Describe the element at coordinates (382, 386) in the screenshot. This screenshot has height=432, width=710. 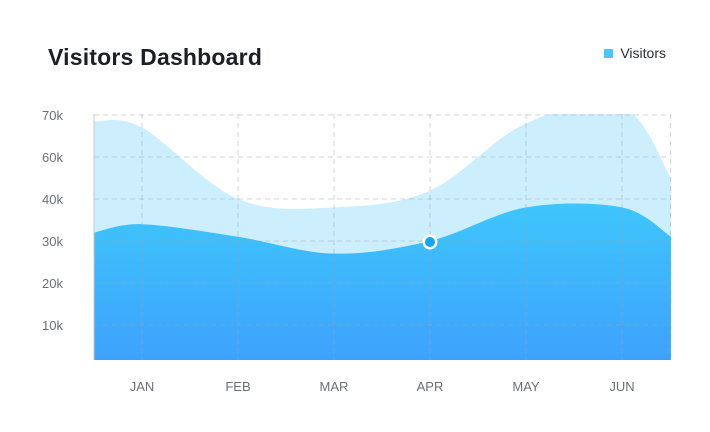
I see `x-axis: JAN FEB MAR APR MAY JUN` at that location.